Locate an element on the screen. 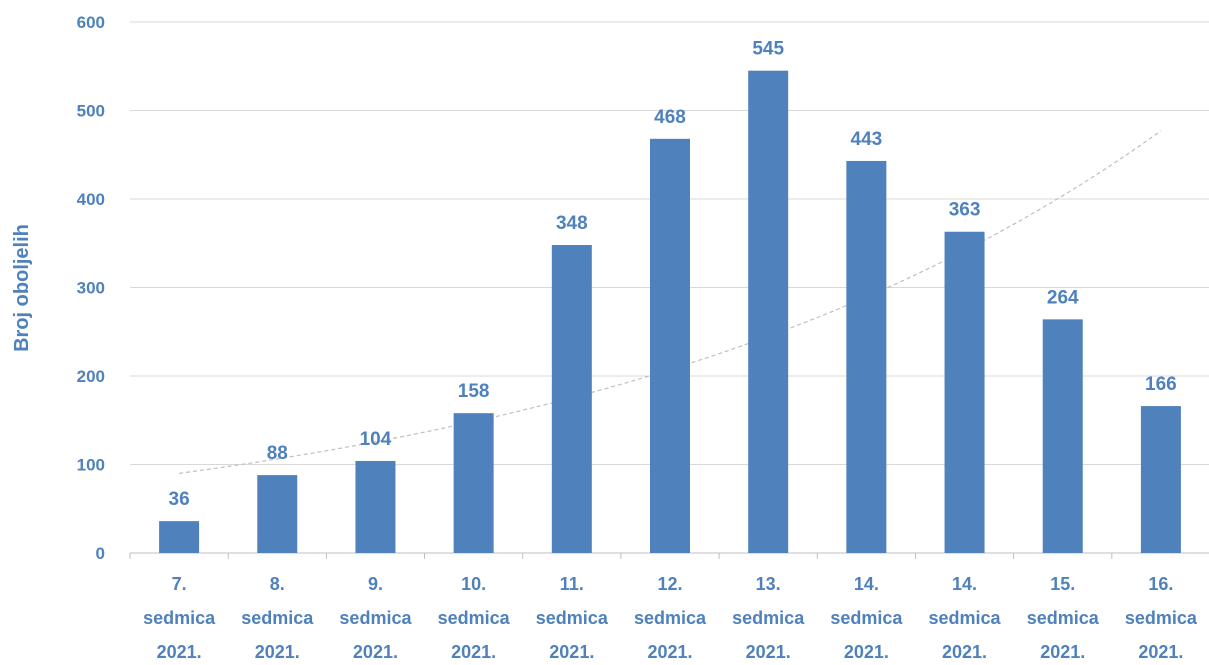 This screenshot has height=665, width=1209. category-label: 10. is located at coordinates (473, 584).